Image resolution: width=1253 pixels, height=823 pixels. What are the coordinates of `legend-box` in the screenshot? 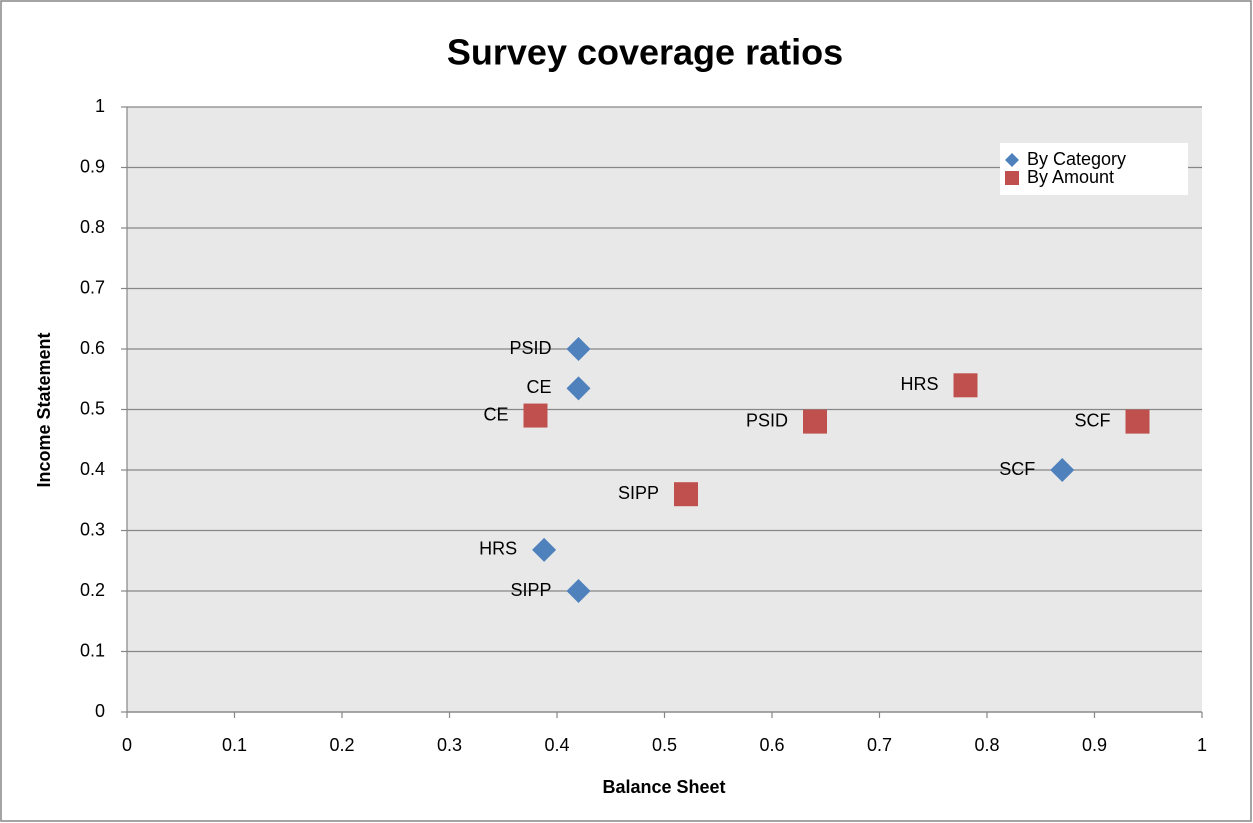 It's located at (1094, 169).